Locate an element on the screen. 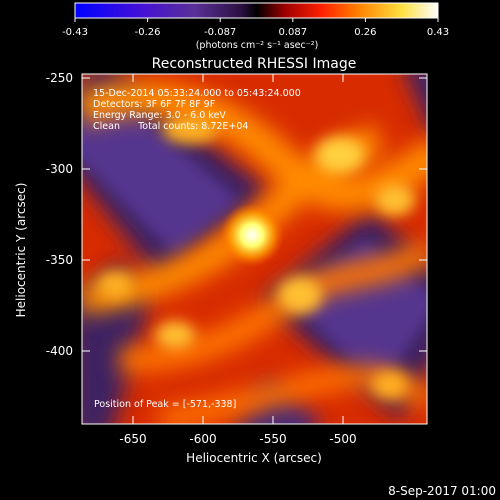 The image size is (500, 500). plot-title: Reconstructed RHESSI Image is located at coordinates (254, 64).